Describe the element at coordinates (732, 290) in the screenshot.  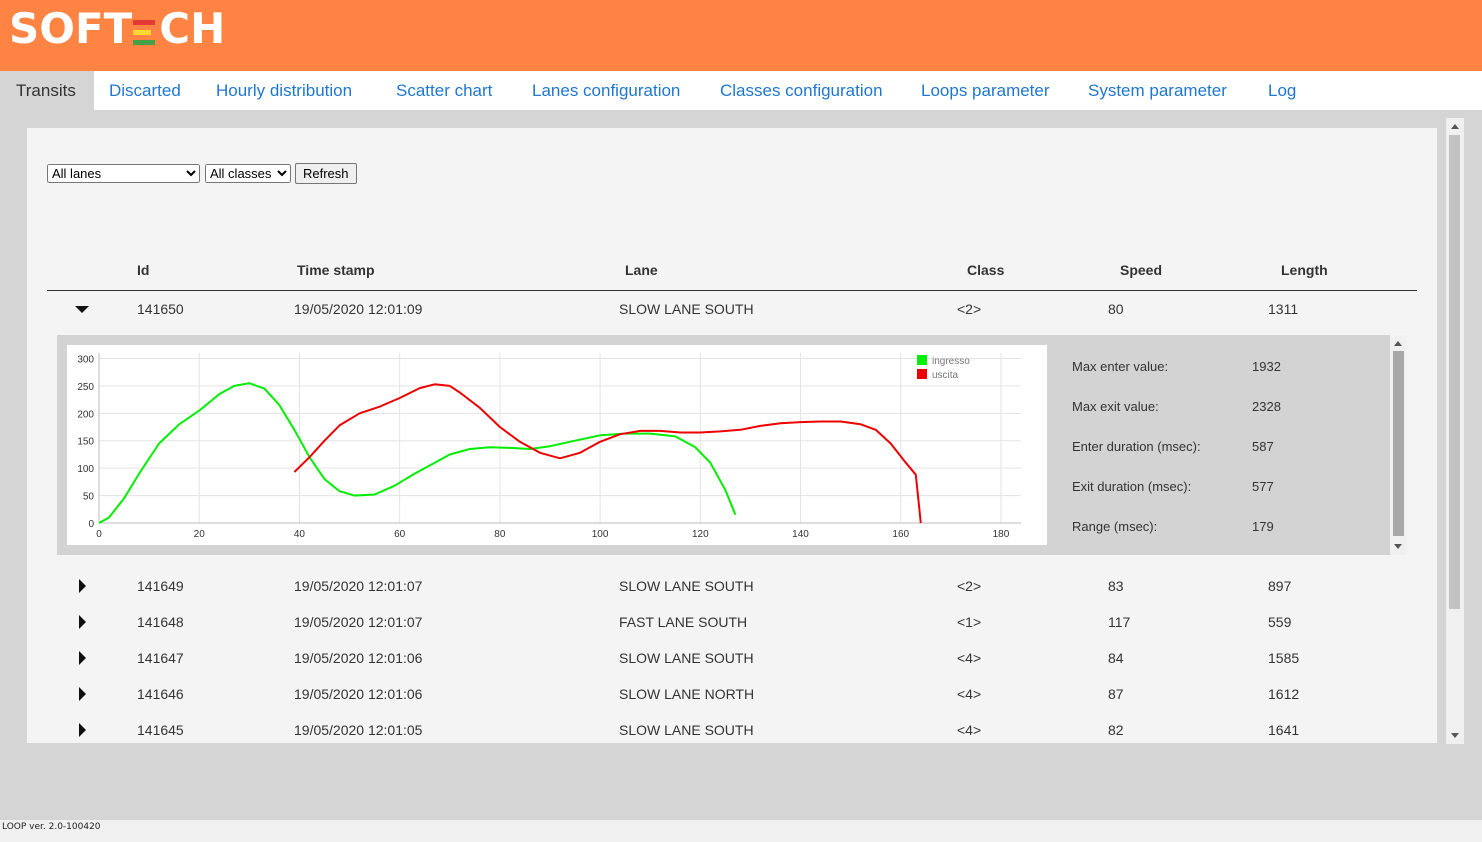
I see `header-divider` at that location.